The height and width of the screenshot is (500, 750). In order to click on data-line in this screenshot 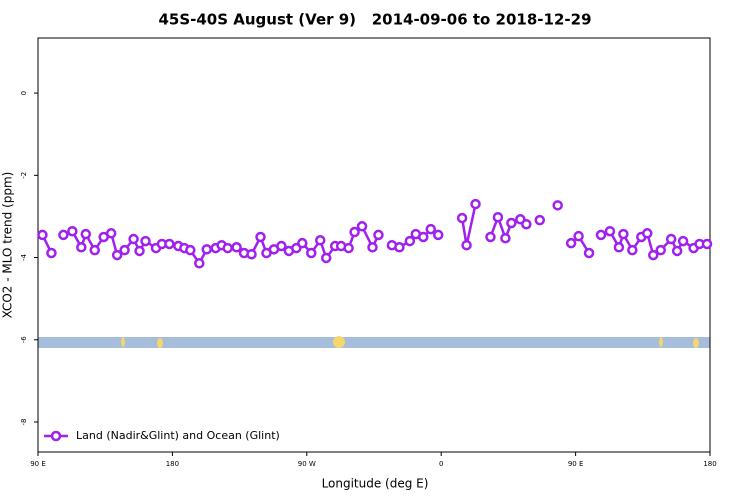, I will do `click(468, 224)`.